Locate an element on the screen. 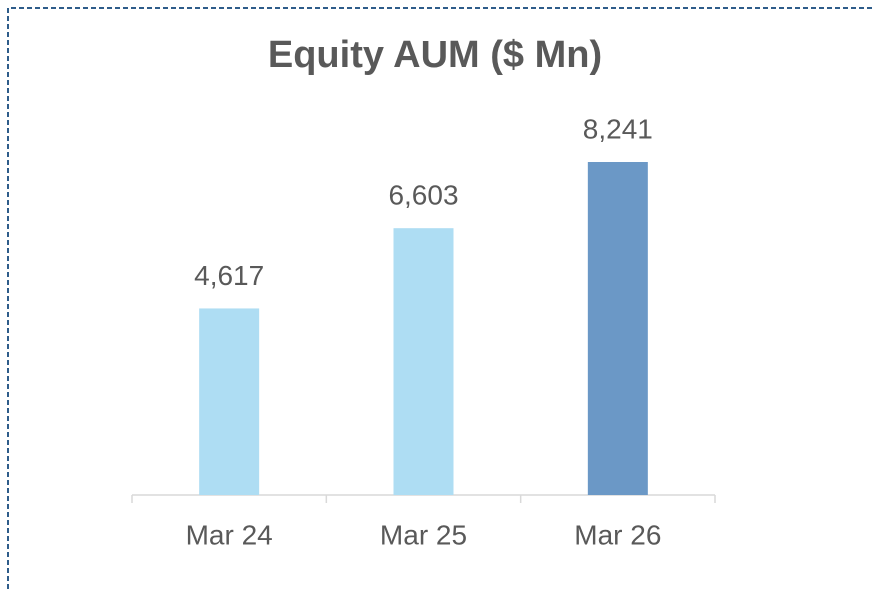 The width and height of the screenshot is (874, 589). x-tick-label: Mar 25 is located at coordinates (423, 534).